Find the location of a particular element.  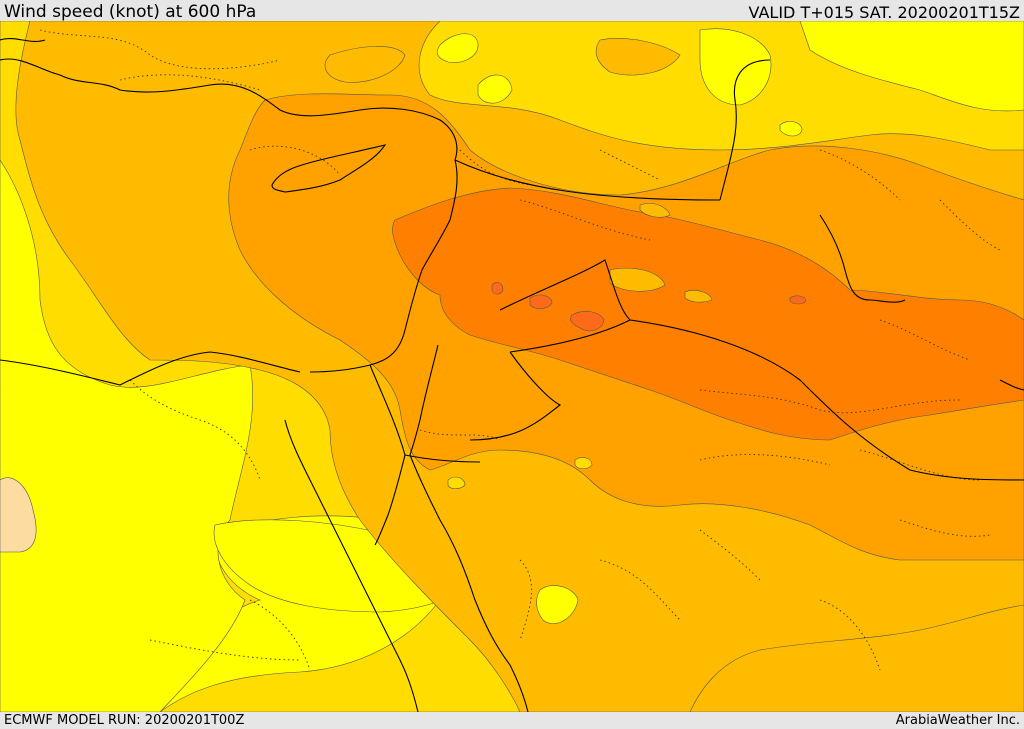

band-lightest-ne is located at coordinates (911, 66).